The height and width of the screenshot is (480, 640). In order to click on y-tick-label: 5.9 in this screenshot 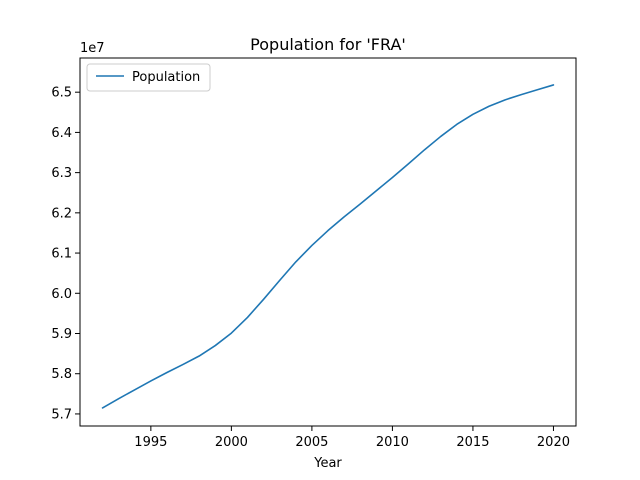, I will do `click(61, 334)`.